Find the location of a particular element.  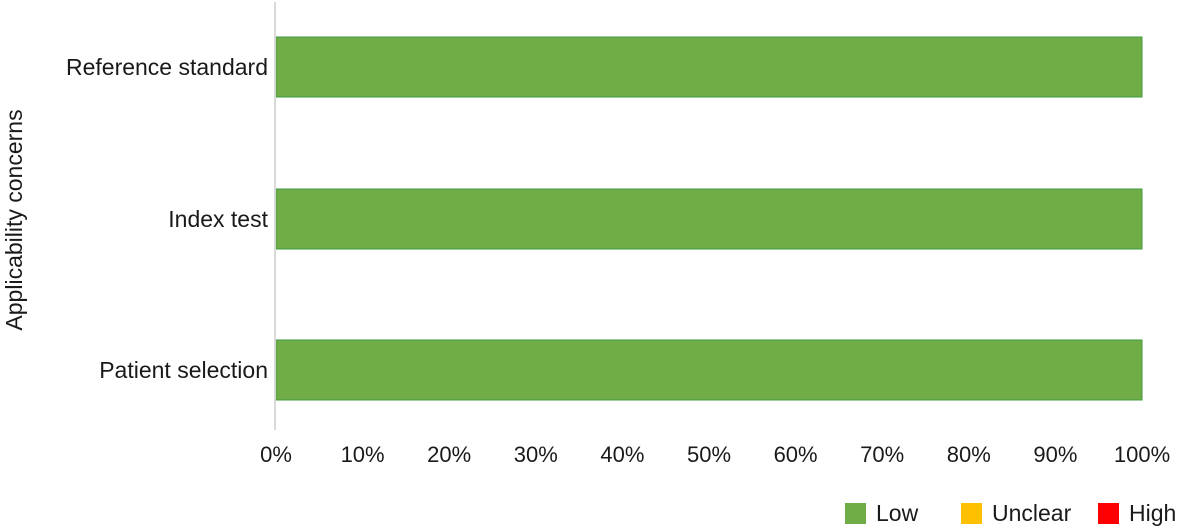

legend-label-low: Low is located at coordinates (897, 513).